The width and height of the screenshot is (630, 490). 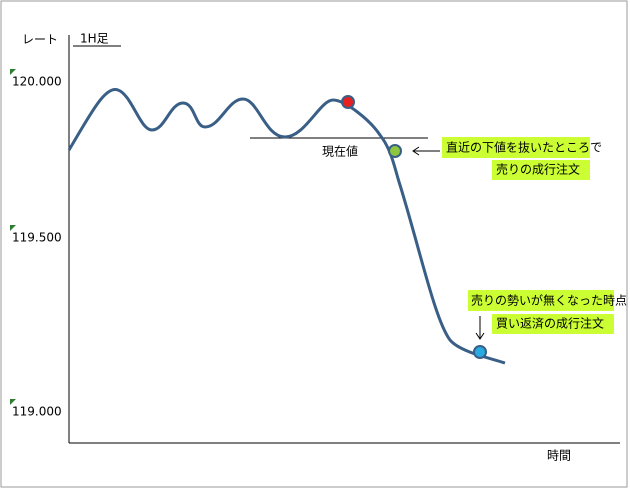 I want to click on tick-label: 119.500, so click(x=37, y=238).